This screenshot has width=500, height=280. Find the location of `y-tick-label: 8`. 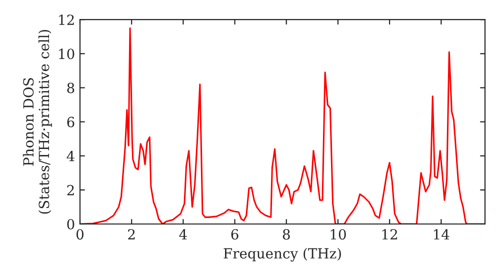

y-tick-label: 8 is located at coordinates (70, 88).